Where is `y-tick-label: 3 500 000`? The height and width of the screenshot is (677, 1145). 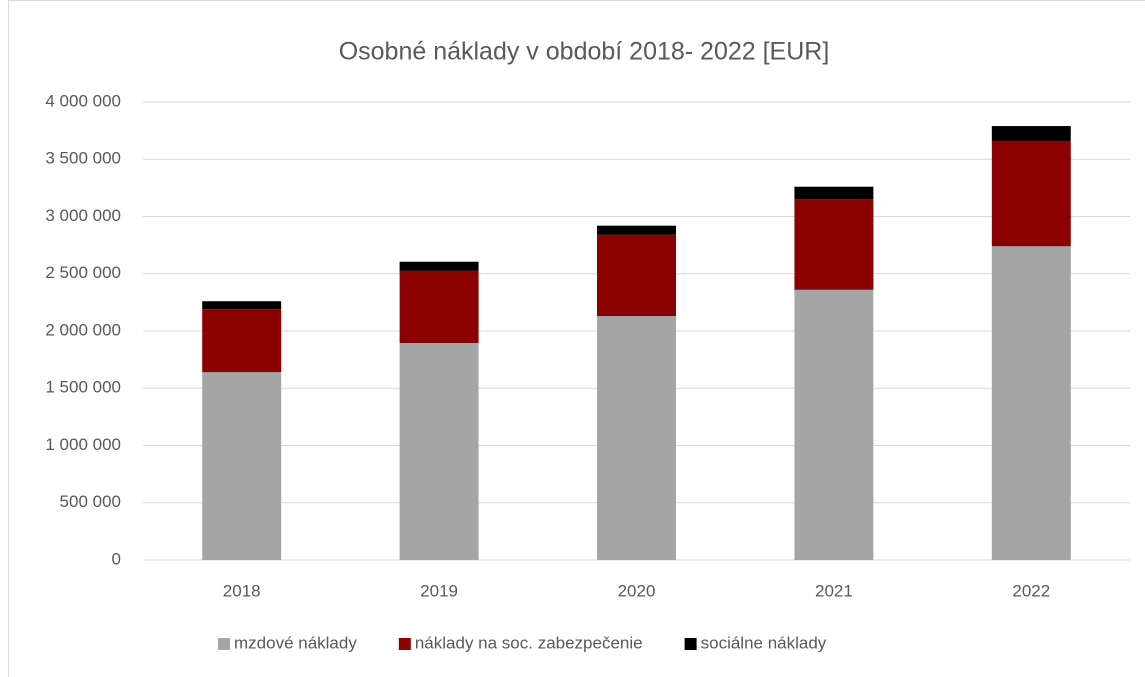 y-tick-label: 3 500 000 is located at coordinates (83, 158).